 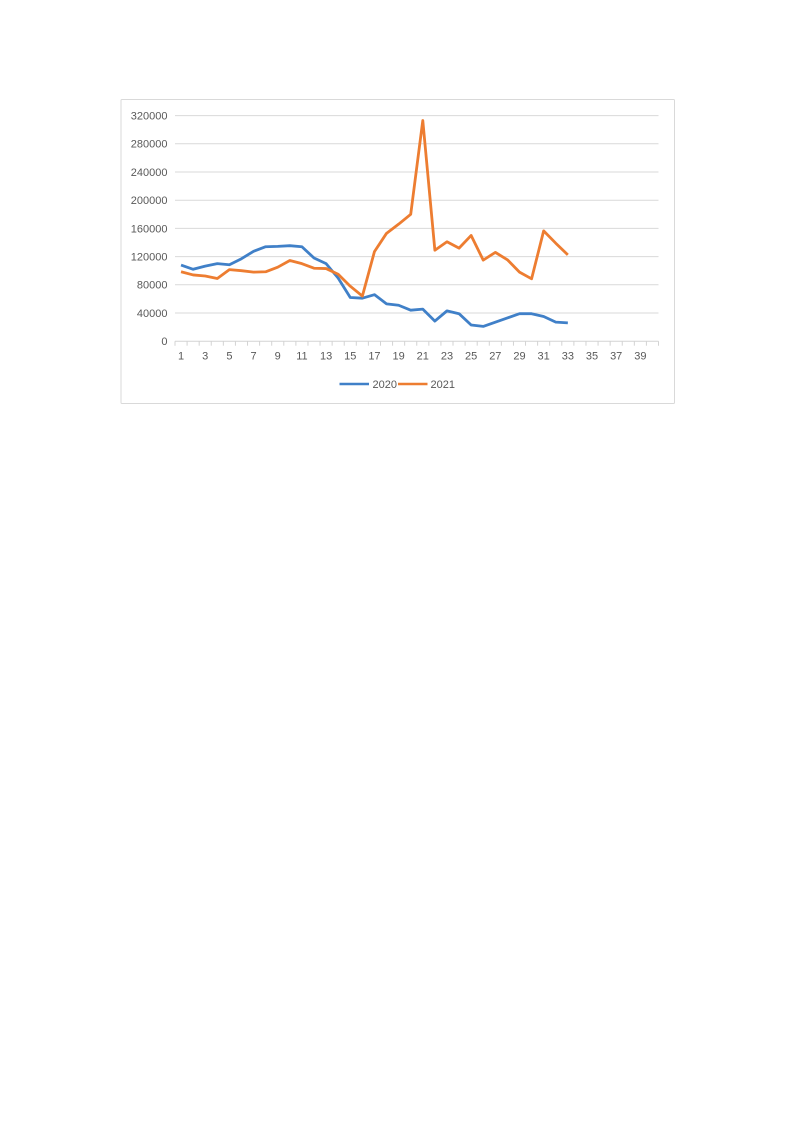 What do you see at coordinates (301, 357) in the screenshot?
I see `svg-text: 11` at bounding box center [301, 357].